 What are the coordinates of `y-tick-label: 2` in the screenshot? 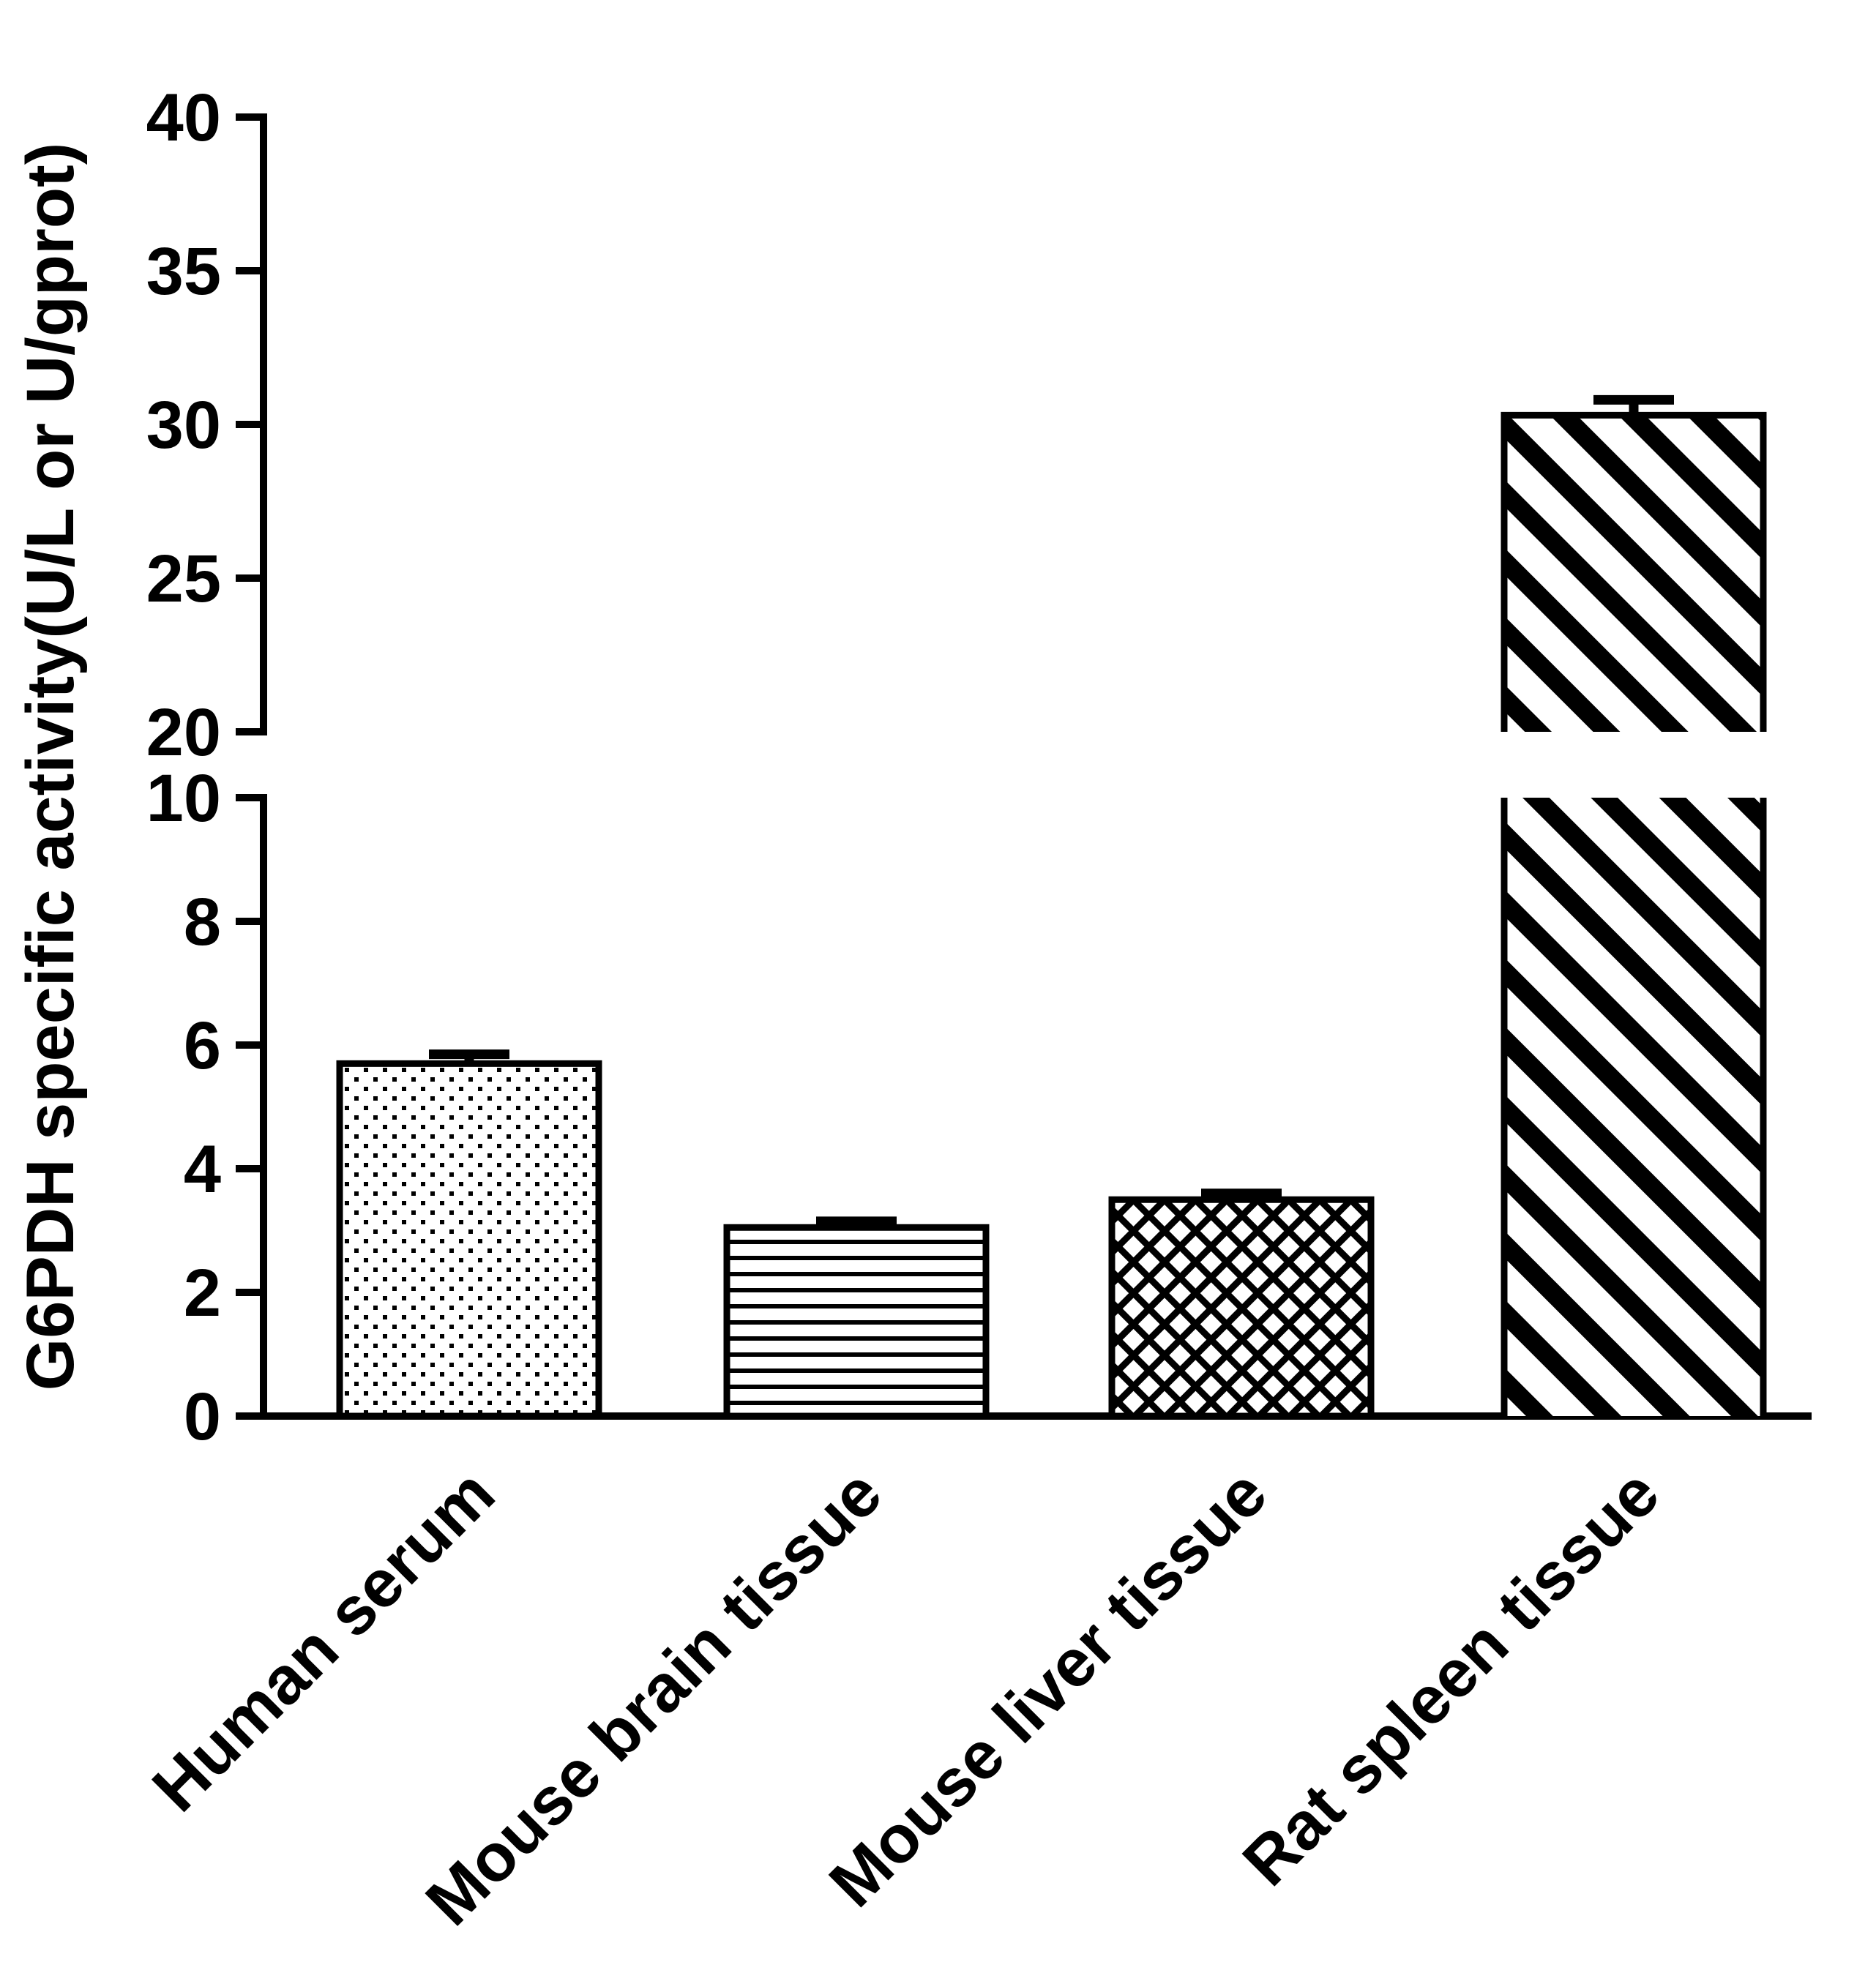 It's located at (203, 1293).